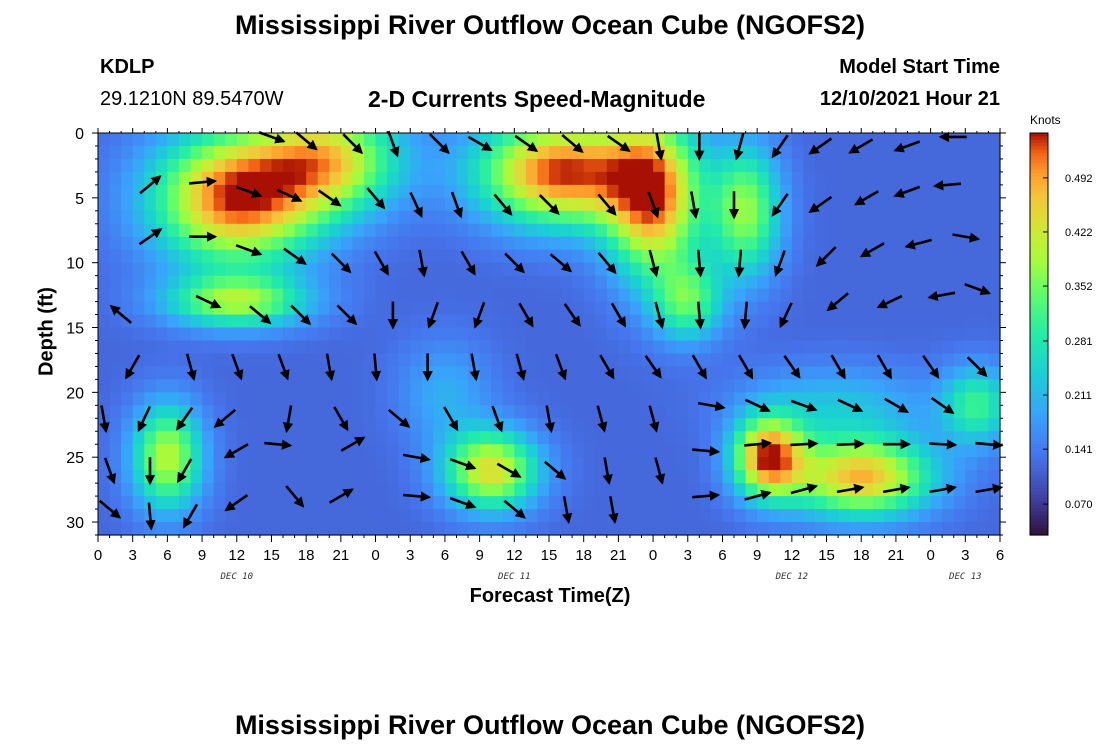 The height and width of the screenshot is (750, 1100). I want to click on x-tick-label: 18, so click(861, 555).